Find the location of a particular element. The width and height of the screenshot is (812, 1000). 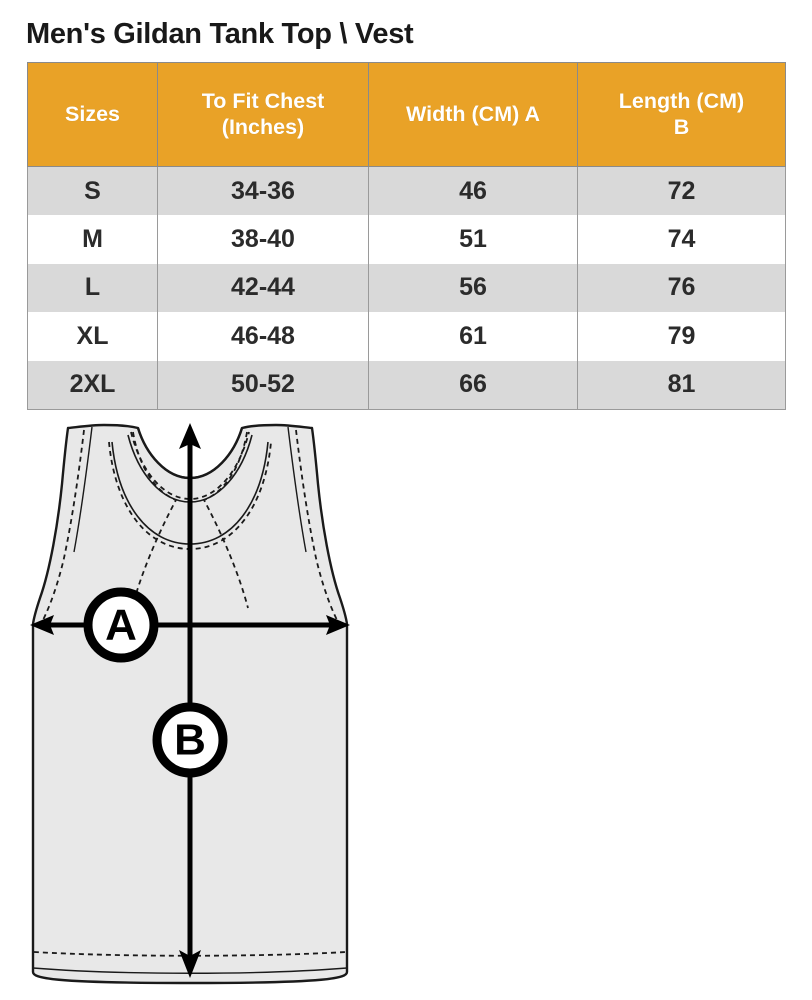

header-line: Length (CM) is located at coordinates (681, 101).